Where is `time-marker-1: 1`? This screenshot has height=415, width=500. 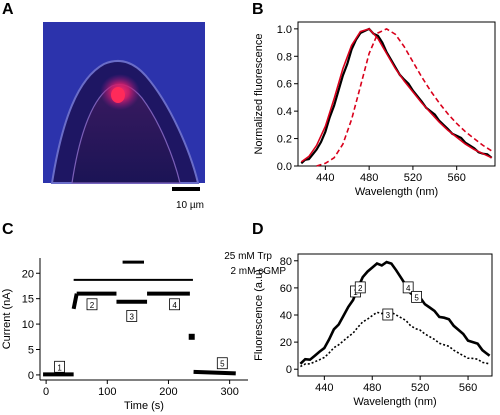
time-marker-1: 1 is located at coordinates (59, 367).